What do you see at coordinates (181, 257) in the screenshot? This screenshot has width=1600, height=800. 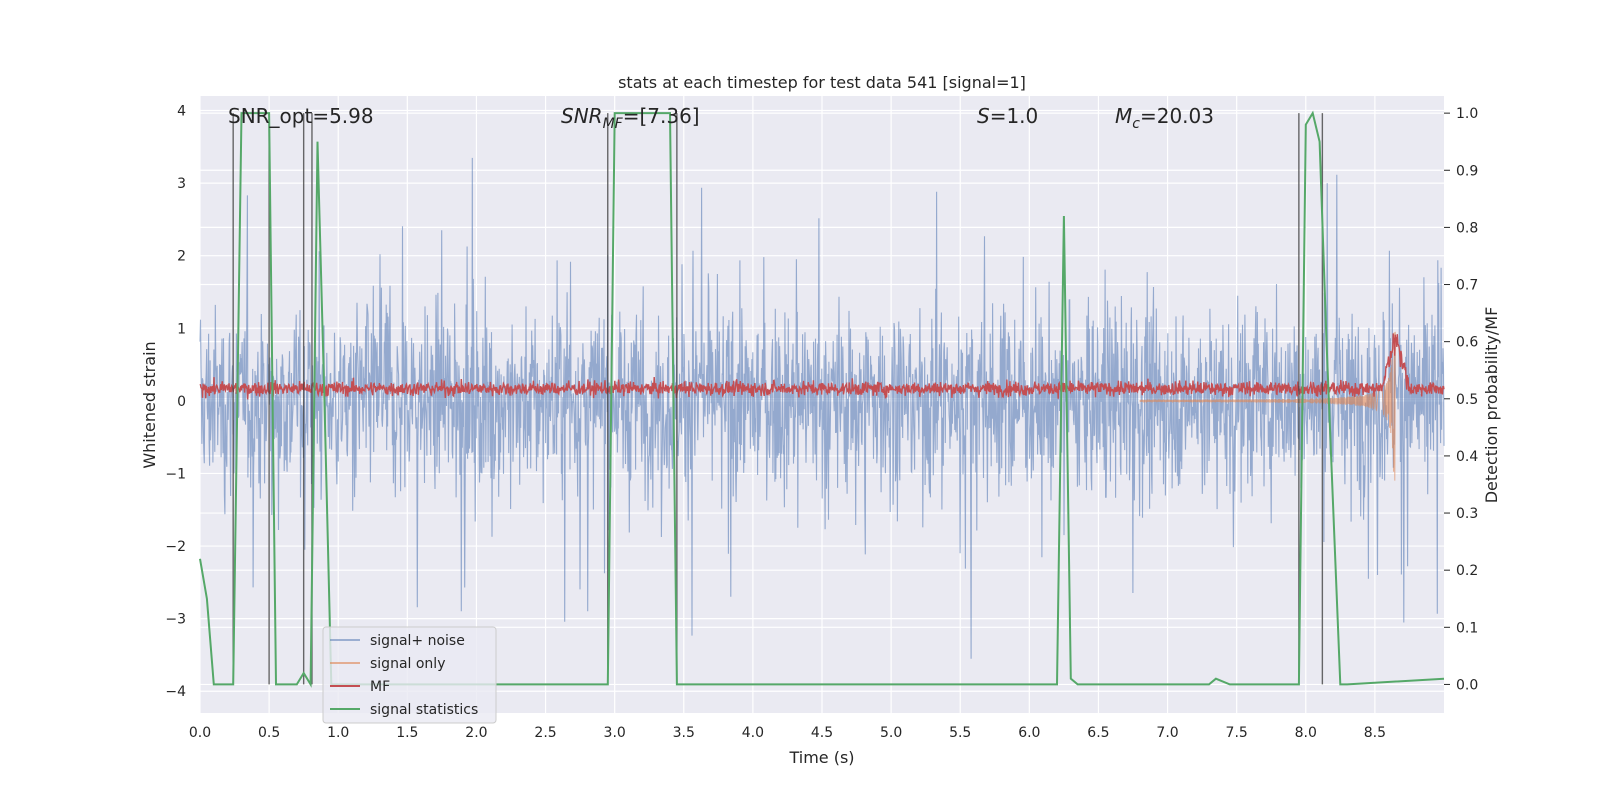 I see `y-tick-label-6: 2` at bounding box center [181, 257].